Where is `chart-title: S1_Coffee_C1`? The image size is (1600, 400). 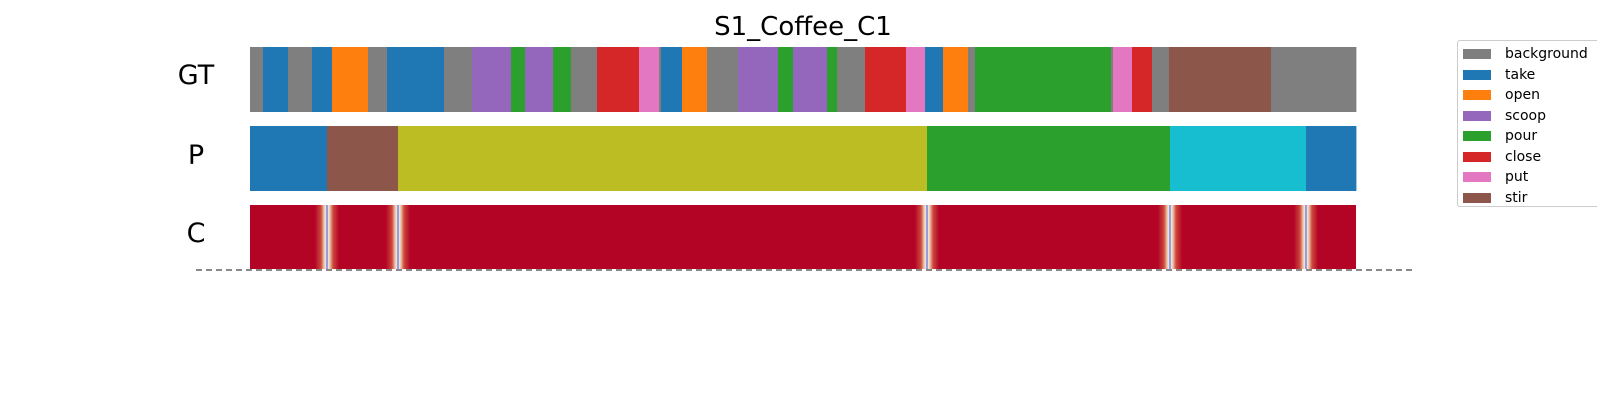
chart-title: S1_Coffee_C1 is located at coordinates (803, 27).